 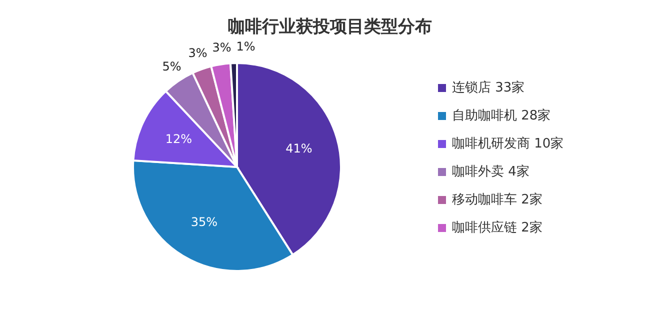 What do you see at coordinates (497, 200) in the screenshot?
I see `legend-label: 移动咖啡车 2家` at bounding box center [497, 200].